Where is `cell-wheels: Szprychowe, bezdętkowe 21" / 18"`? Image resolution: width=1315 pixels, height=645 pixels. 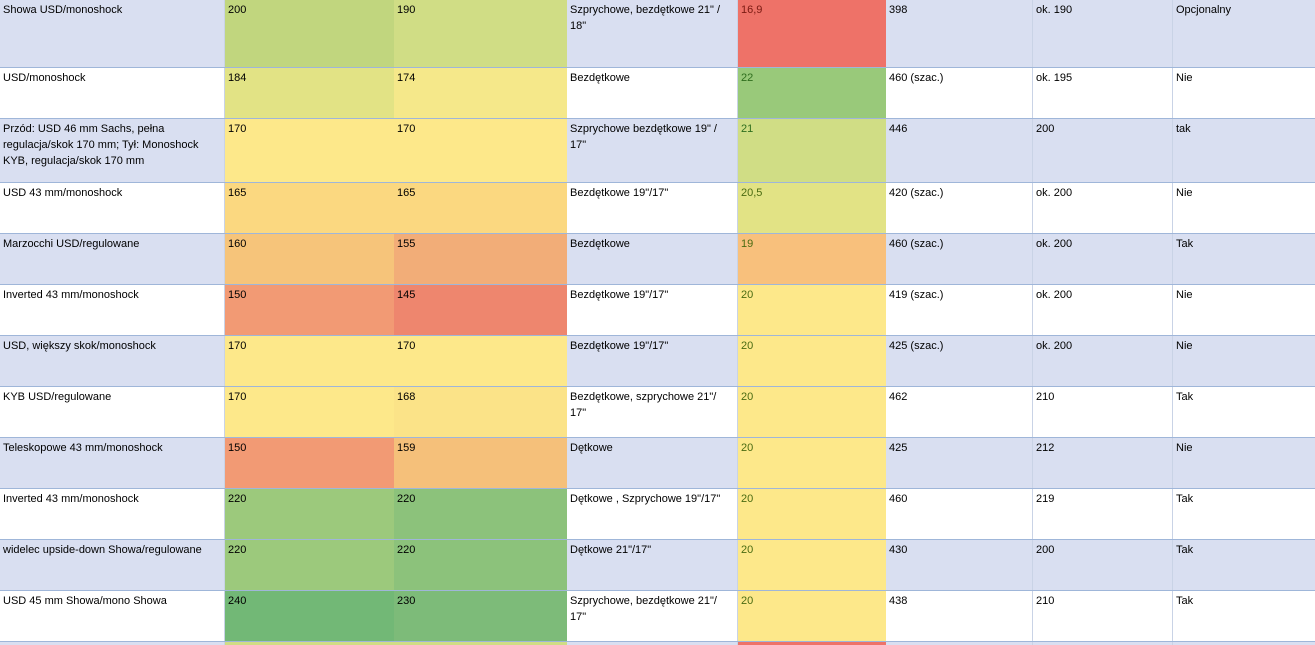 cell-wheels: Szprychowe, bezdętkowe 21" / 18" is located at coordinates (652, 33).